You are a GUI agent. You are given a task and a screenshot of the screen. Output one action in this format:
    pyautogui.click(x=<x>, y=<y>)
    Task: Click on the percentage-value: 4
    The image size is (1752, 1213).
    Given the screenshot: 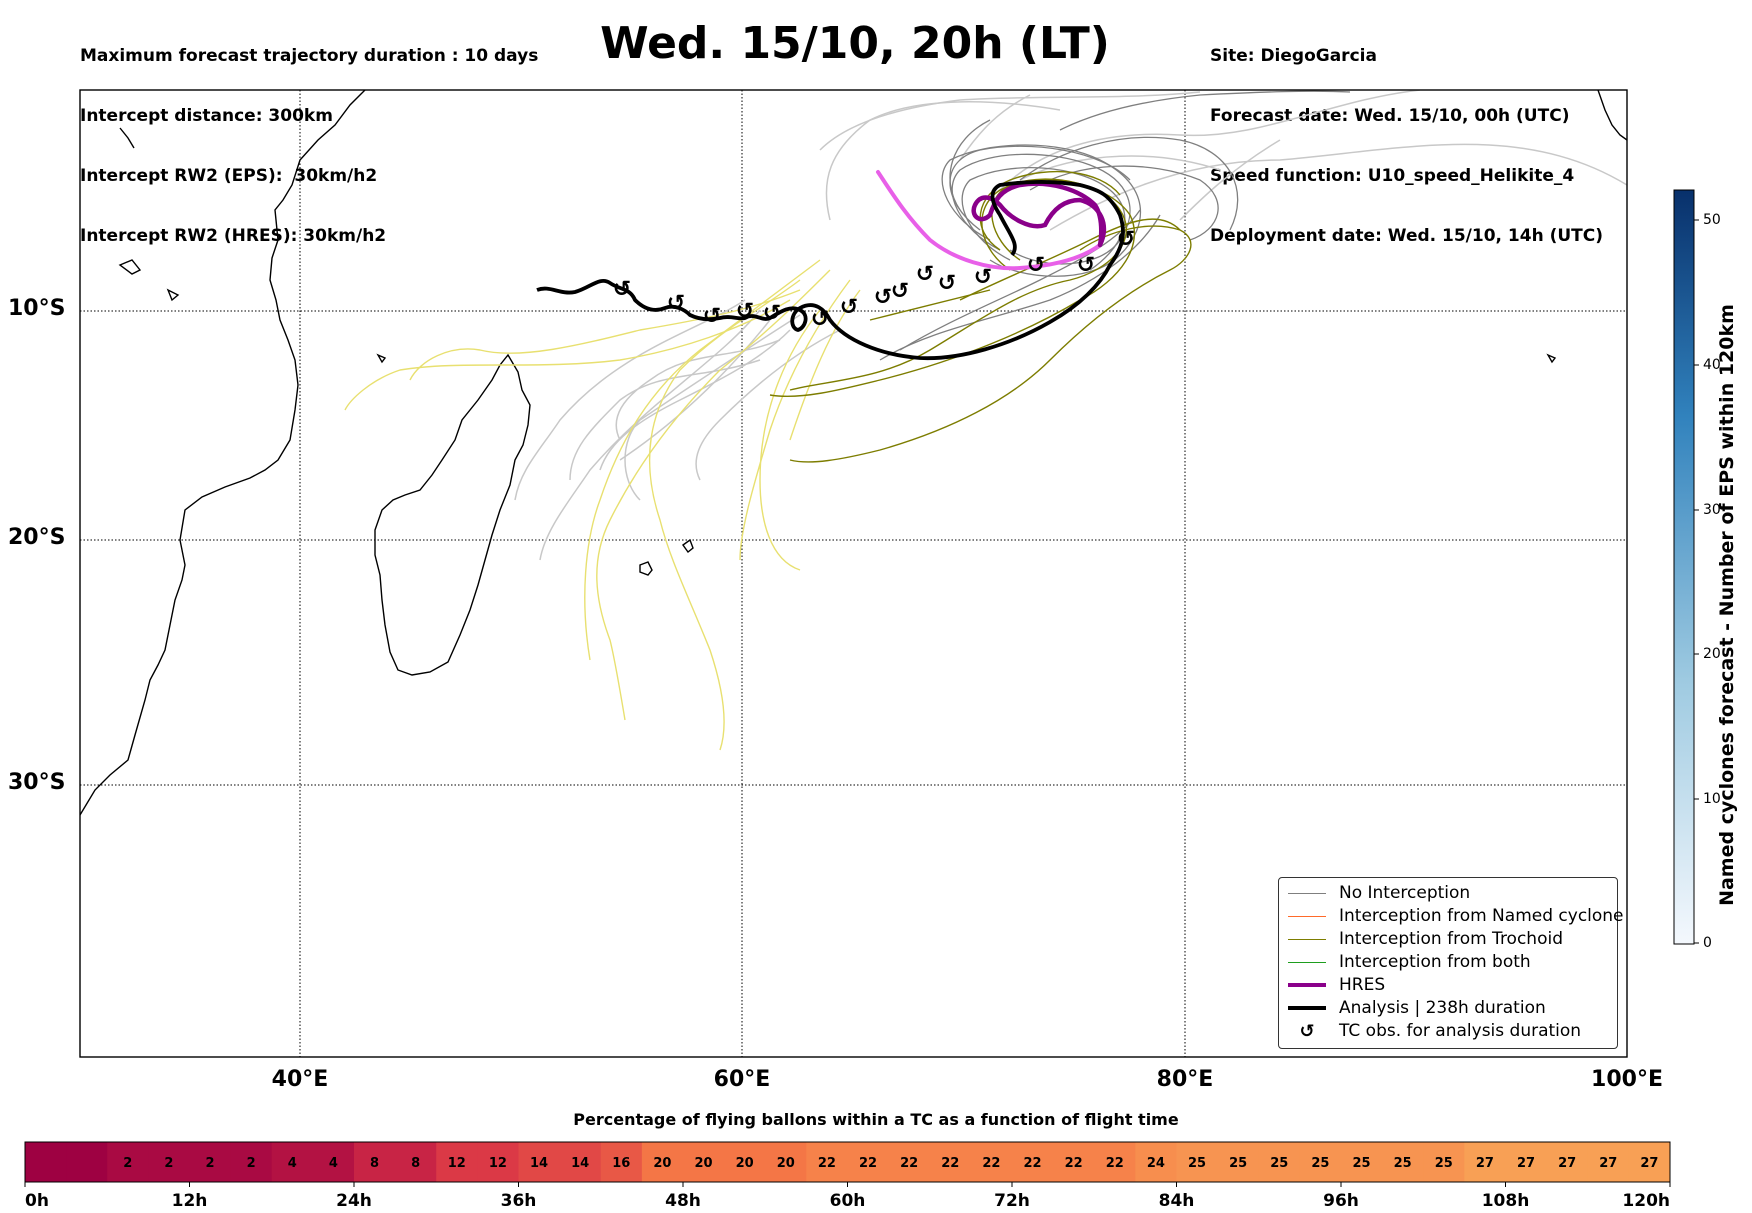 What is the action you would take?
    pyautogui.click(x=292, y=1163)
    